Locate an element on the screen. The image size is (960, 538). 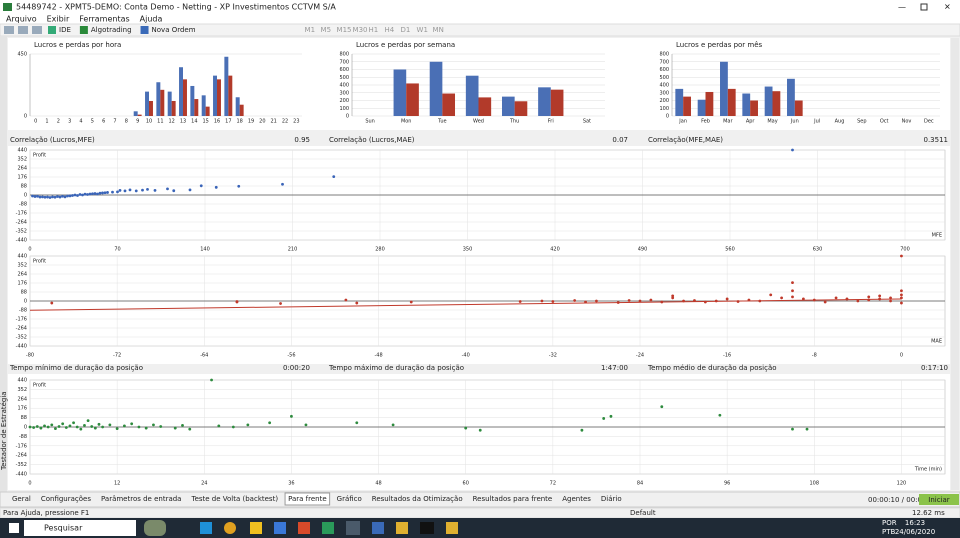
menu-item: Exibir is located at coordinates (58, 19).